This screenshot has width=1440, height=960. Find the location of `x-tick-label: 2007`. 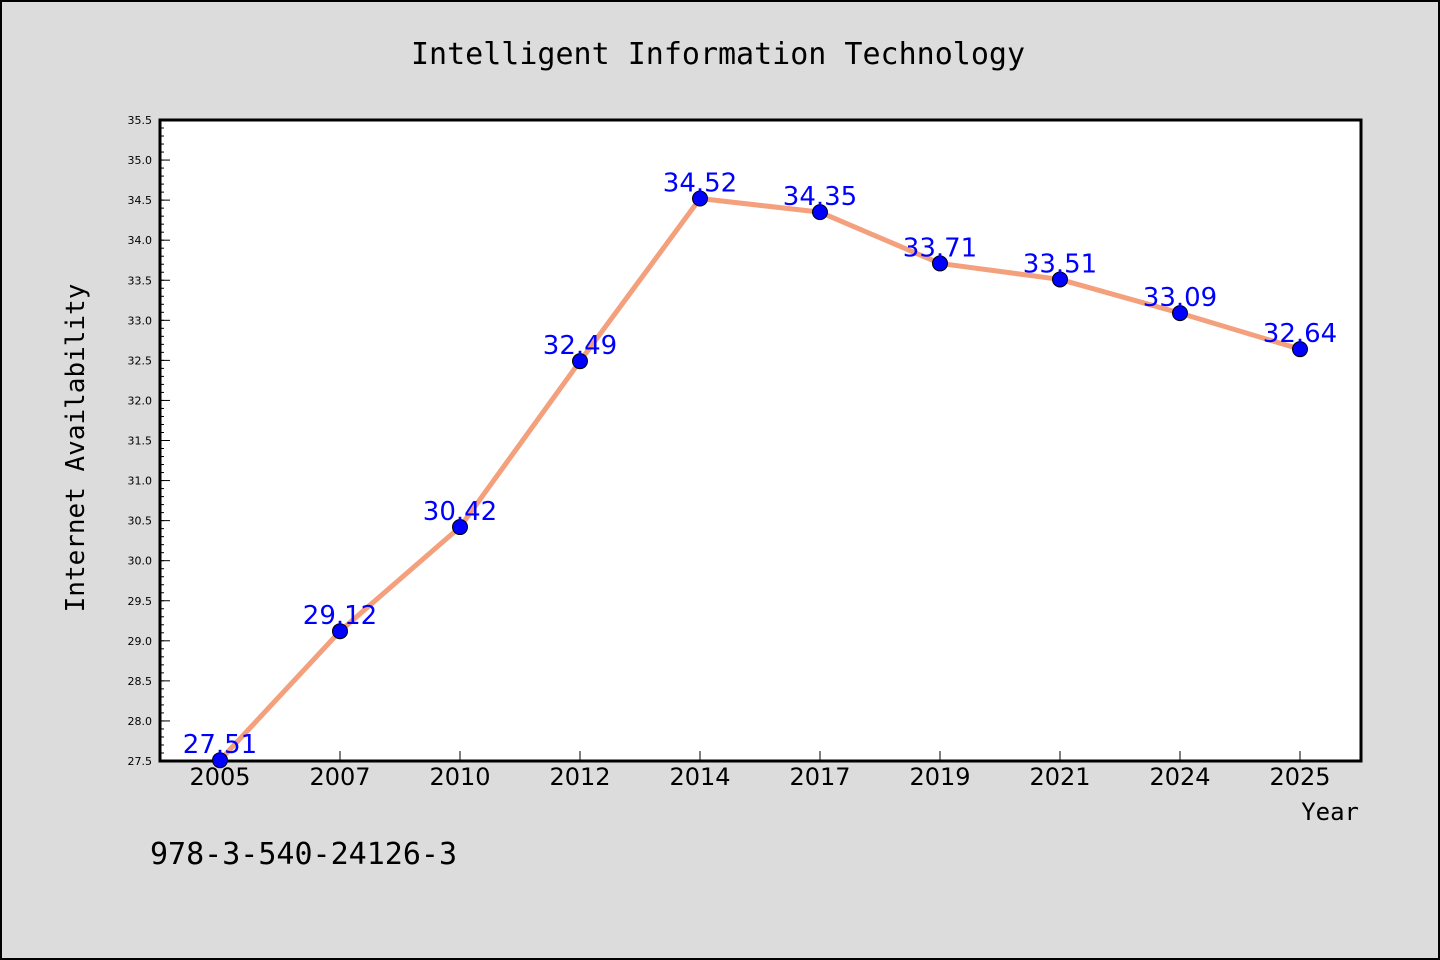

x-tick-label: 2007 is located at coordinates (339, 777).